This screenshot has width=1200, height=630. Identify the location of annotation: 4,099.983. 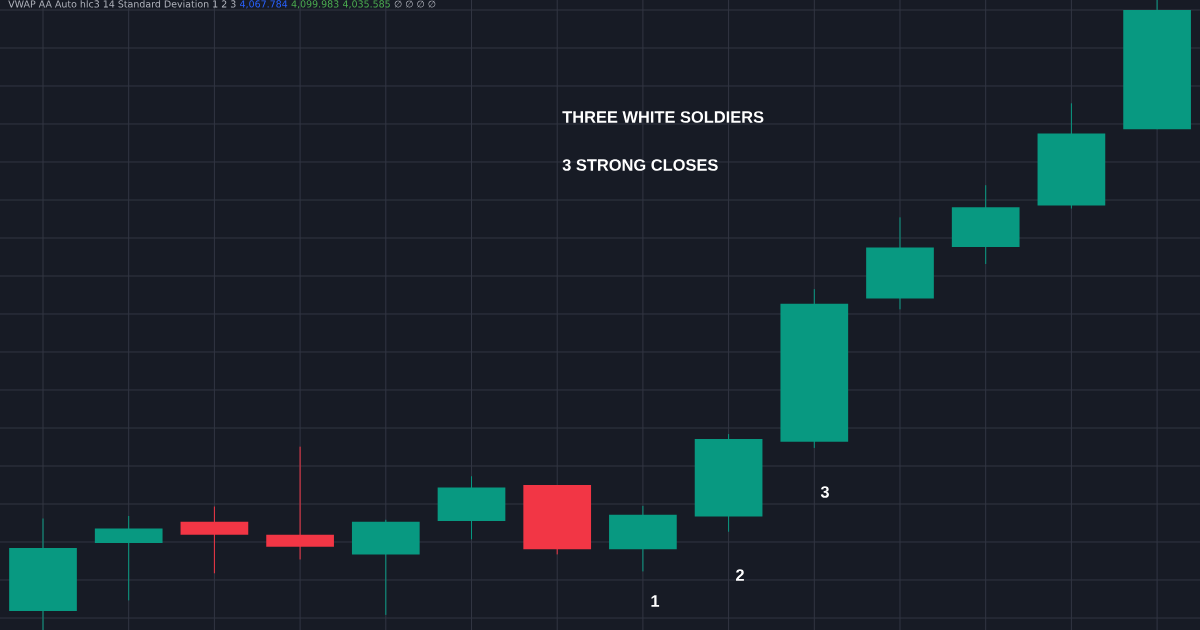
(315, 4).